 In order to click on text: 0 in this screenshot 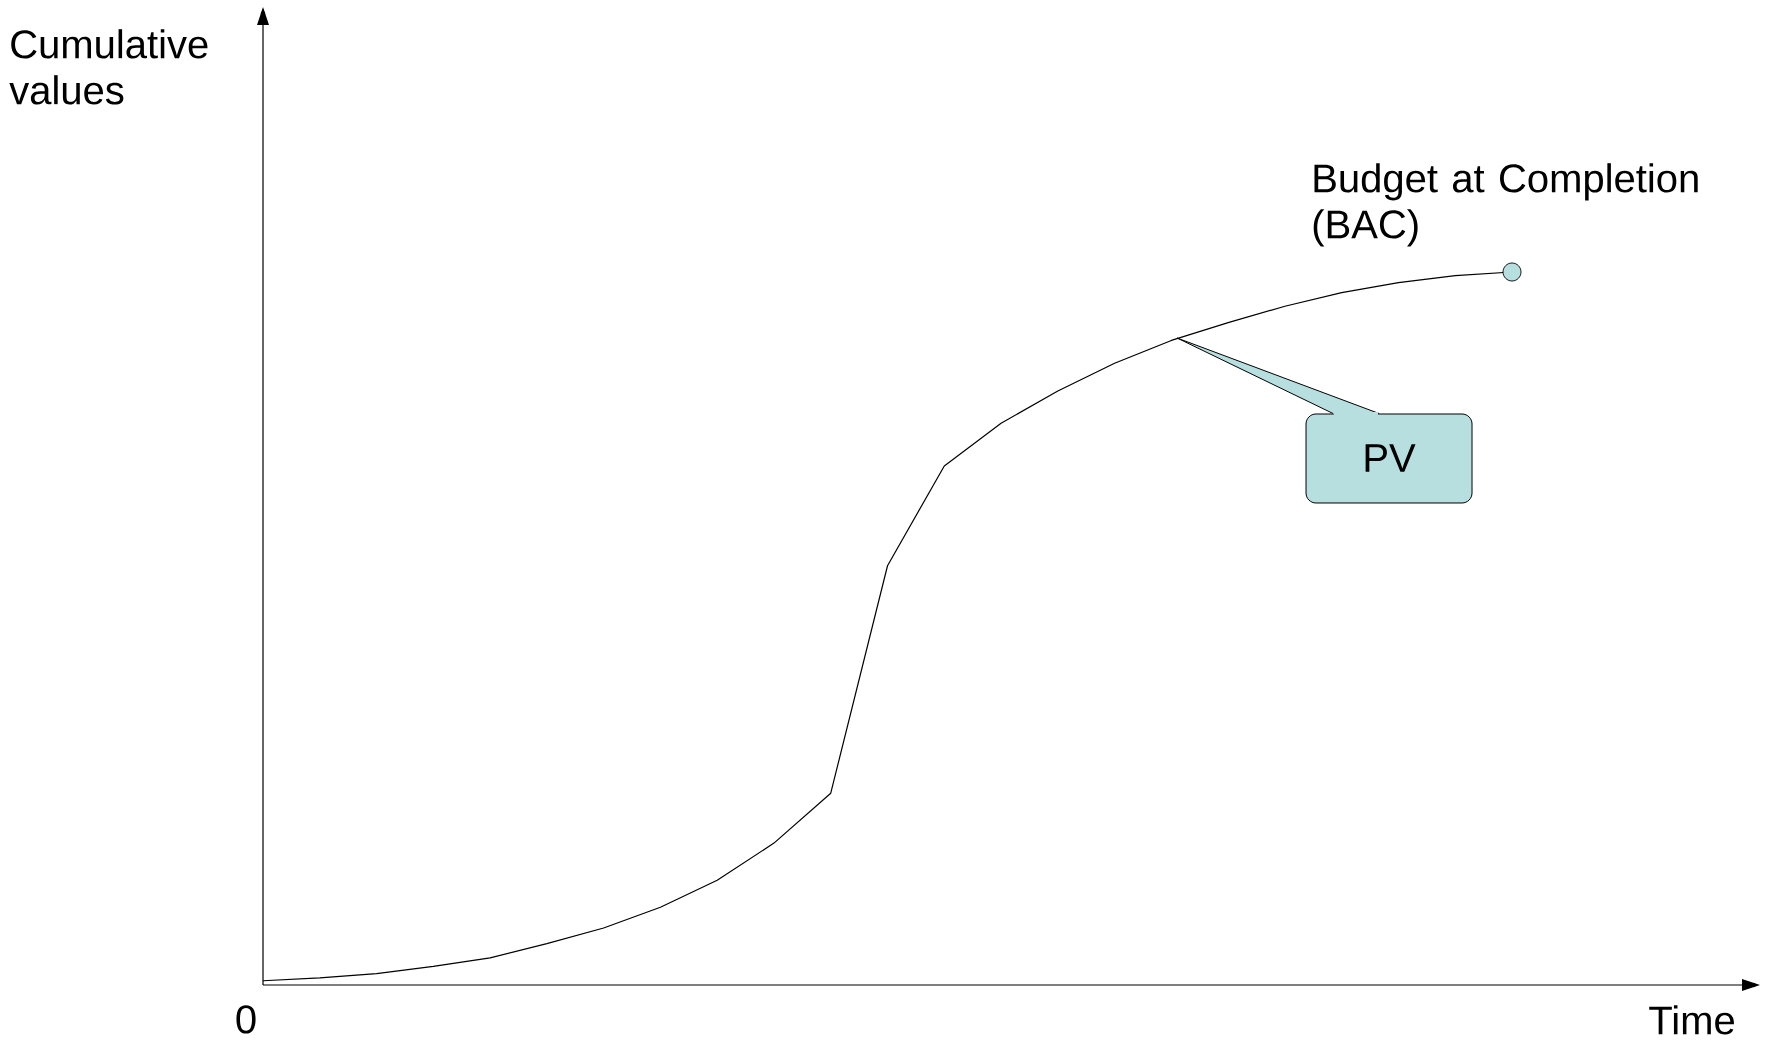, I will do `click(246, 1019)`.